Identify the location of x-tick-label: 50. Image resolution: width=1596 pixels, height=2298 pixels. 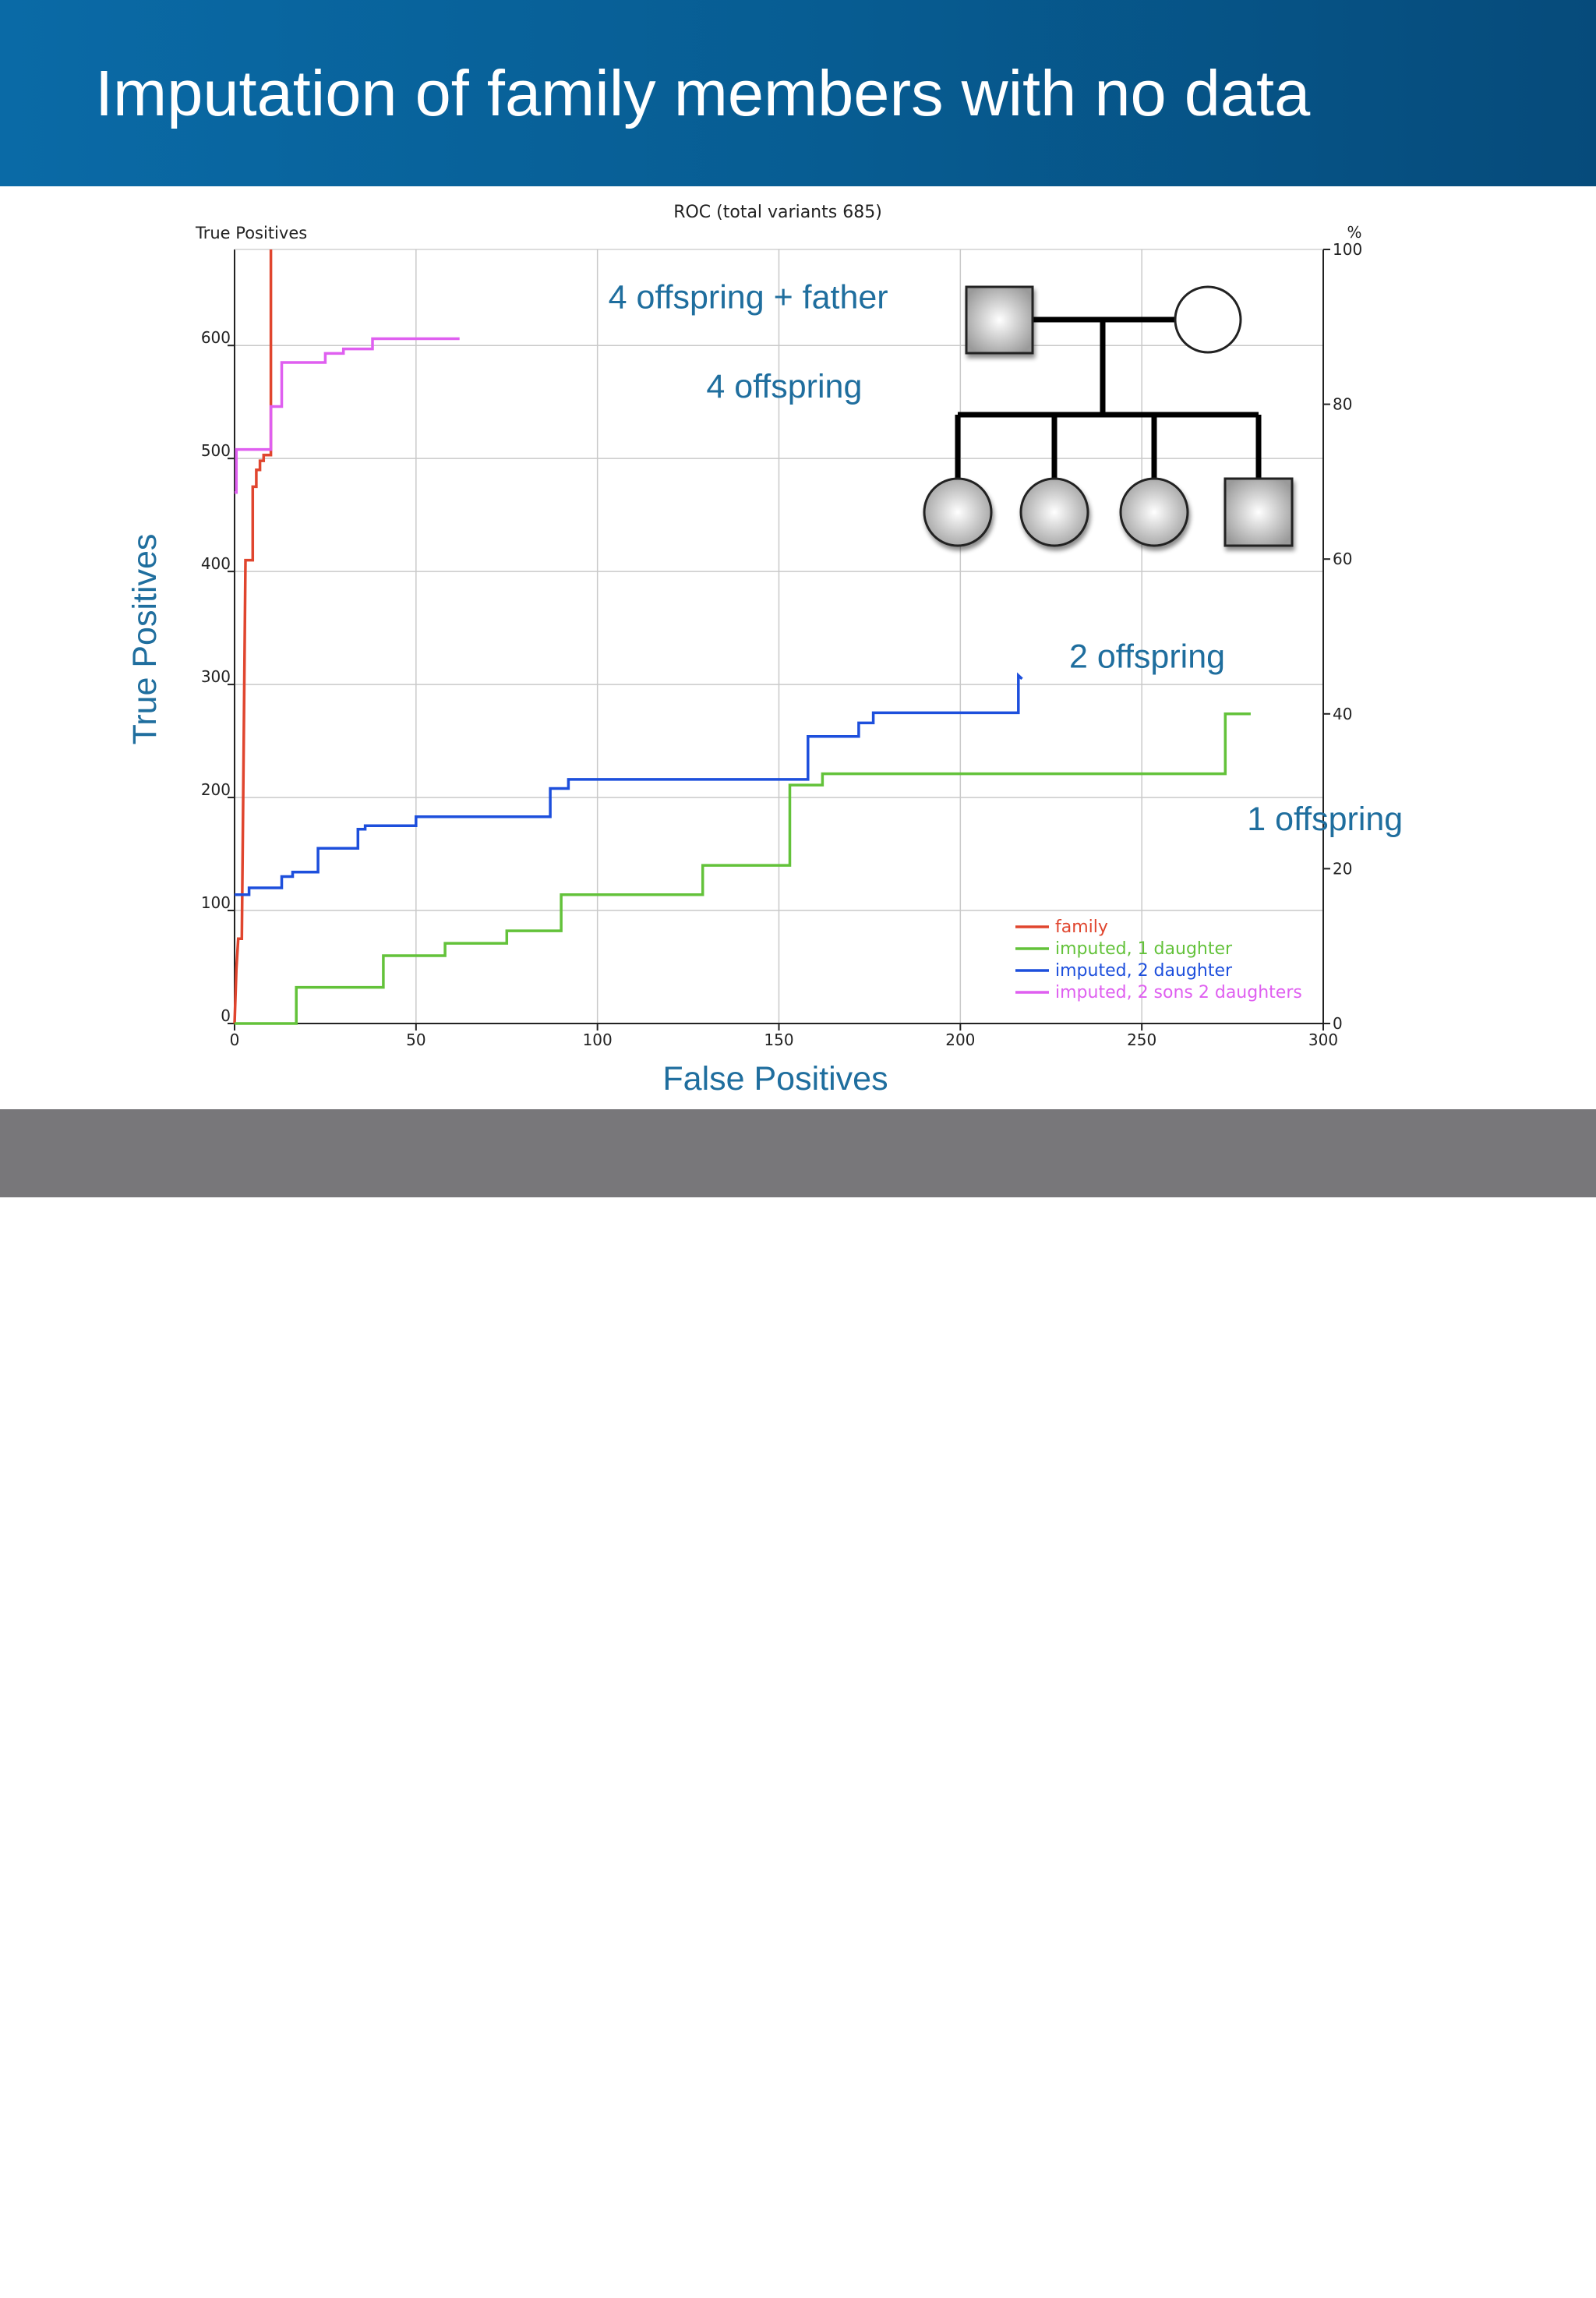
(415, 1040).